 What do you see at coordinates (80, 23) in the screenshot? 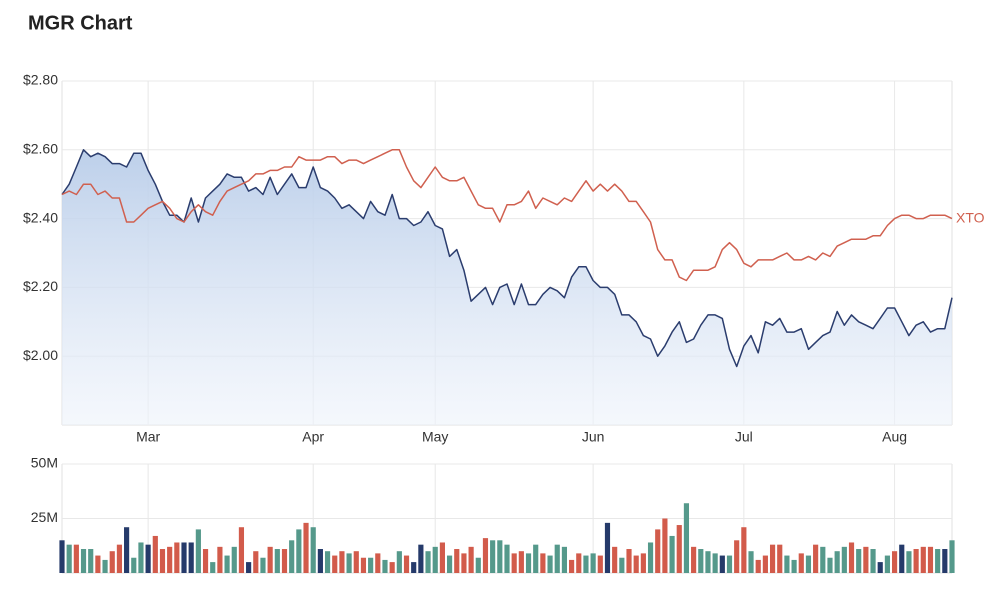
I see `chart-title: MGR Chart` at bounding box center [80, 23].